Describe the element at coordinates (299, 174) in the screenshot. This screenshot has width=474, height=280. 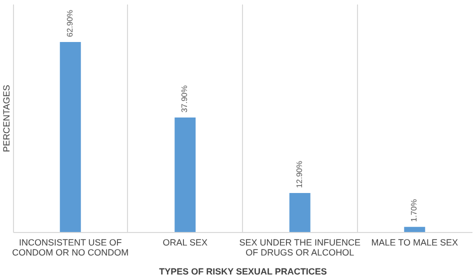
I see `data-label: 12.90%` at that location.